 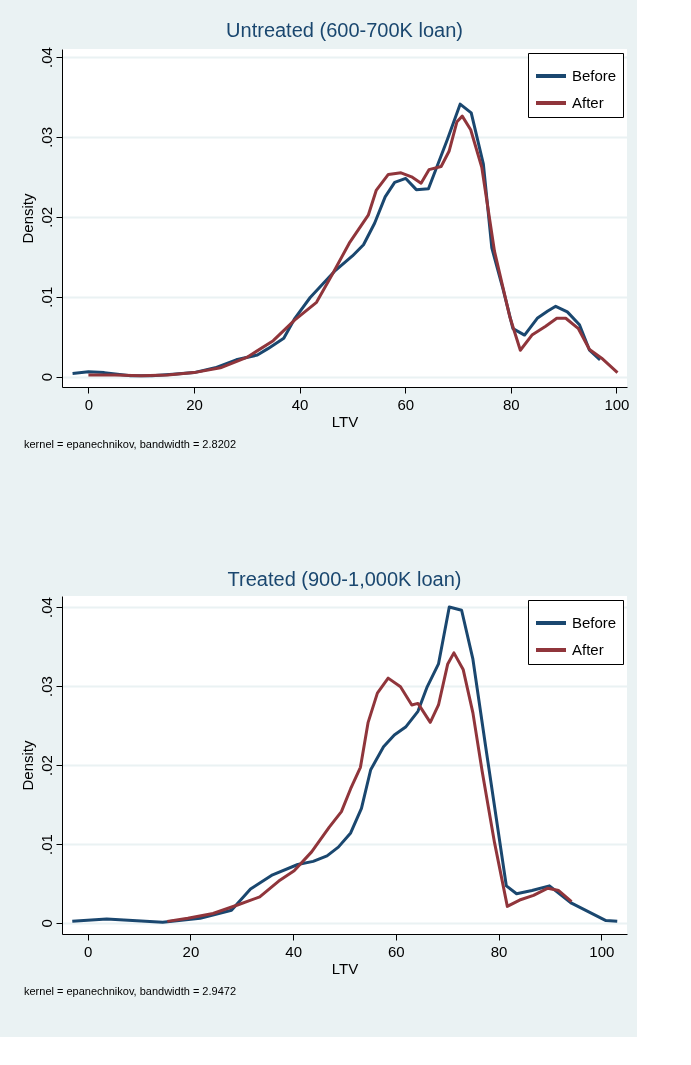 What do you see at coordinates (130, 991) in the screenshot?
I see `text: kernel = epanechnikov, bandwidth = 2.9472` at bounding box center [130, 991].